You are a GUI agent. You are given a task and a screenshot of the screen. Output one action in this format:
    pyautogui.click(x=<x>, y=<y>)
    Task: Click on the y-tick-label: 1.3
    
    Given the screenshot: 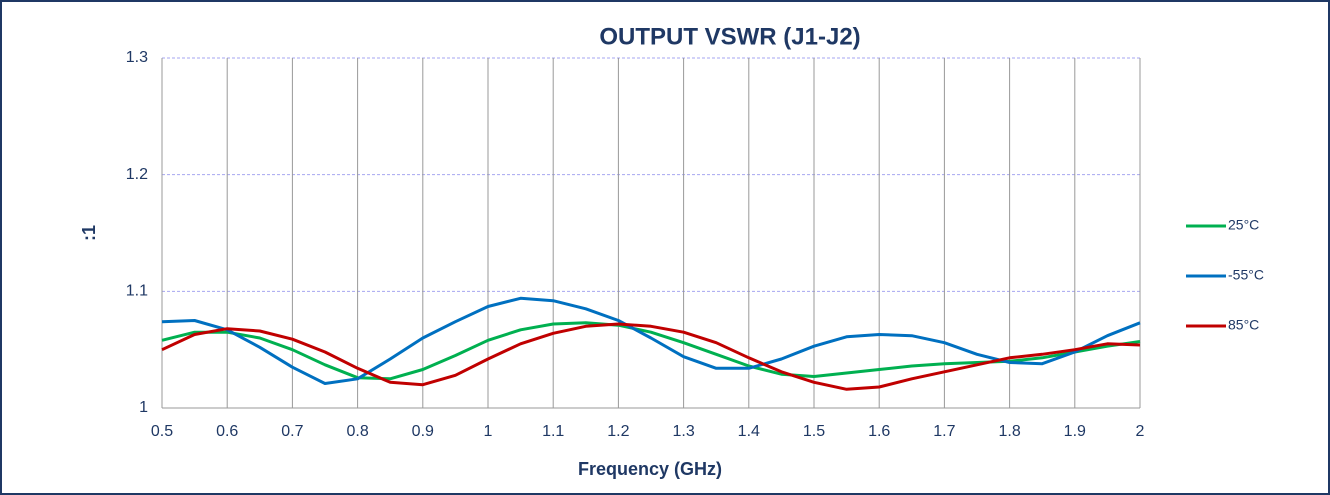 What is the action you would take?
    pyautogui.click(x=137, y=57)
    